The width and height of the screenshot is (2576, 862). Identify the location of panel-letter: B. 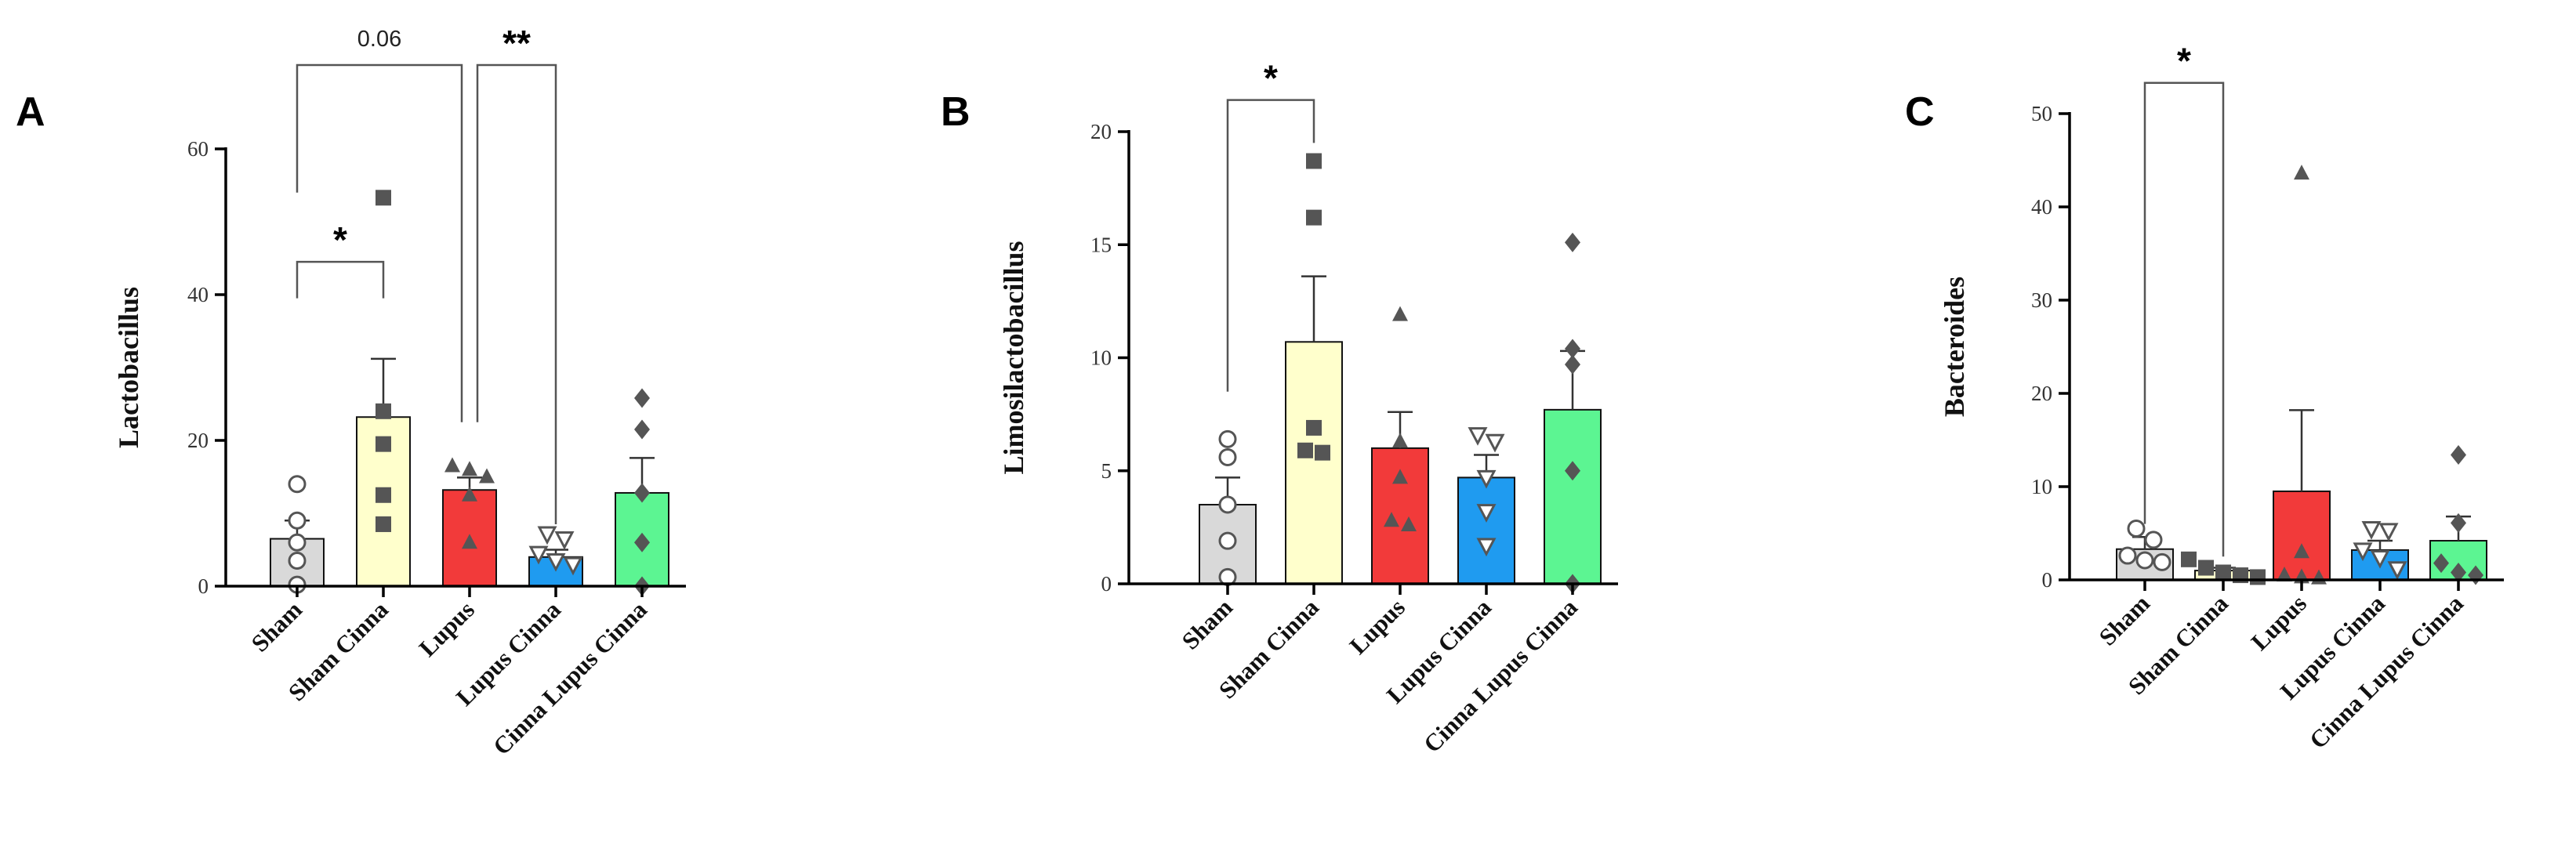
(956, 112).